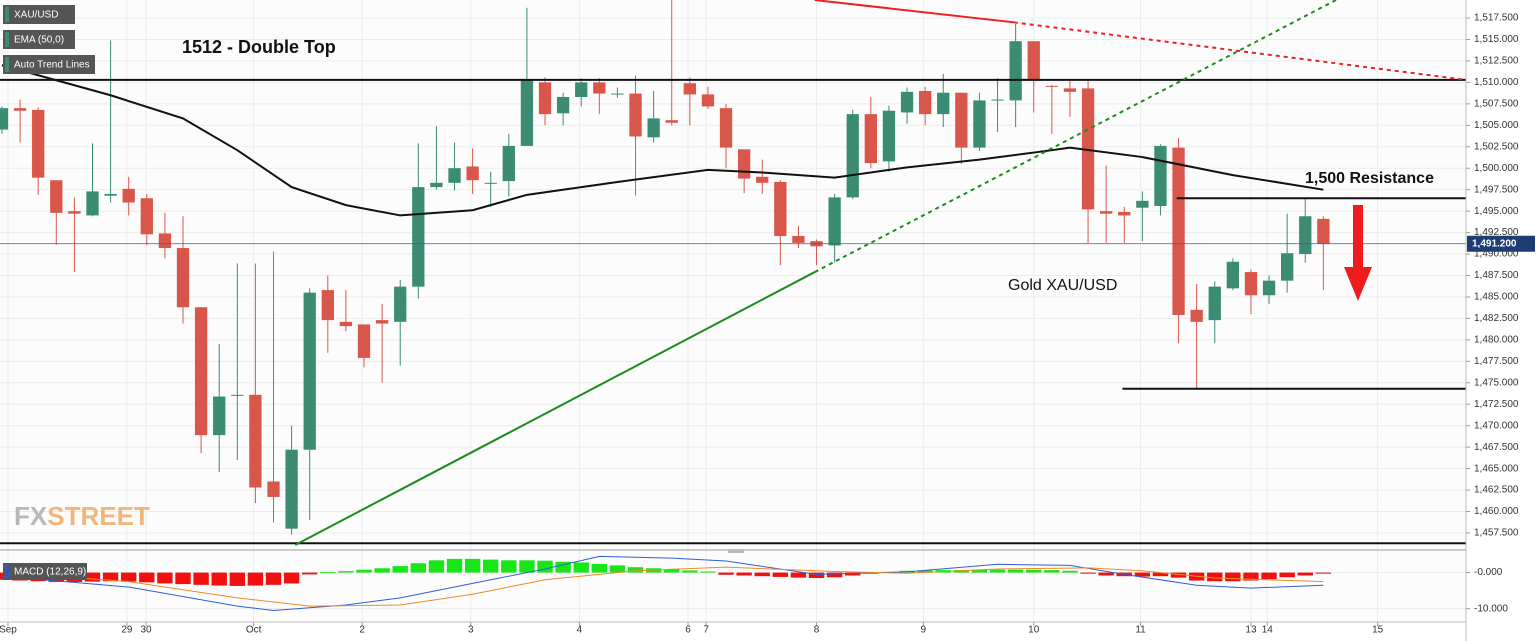  Describe the element at coordinates (1251, 630) in the screenshot. I see `x-tick-label: 13` at that location.